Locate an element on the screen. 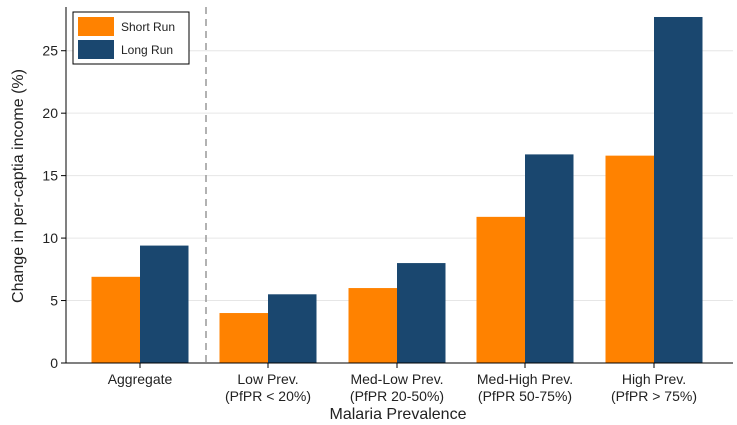  category-label-2: Med-Low Prev. is located at coordinates (396, 379).